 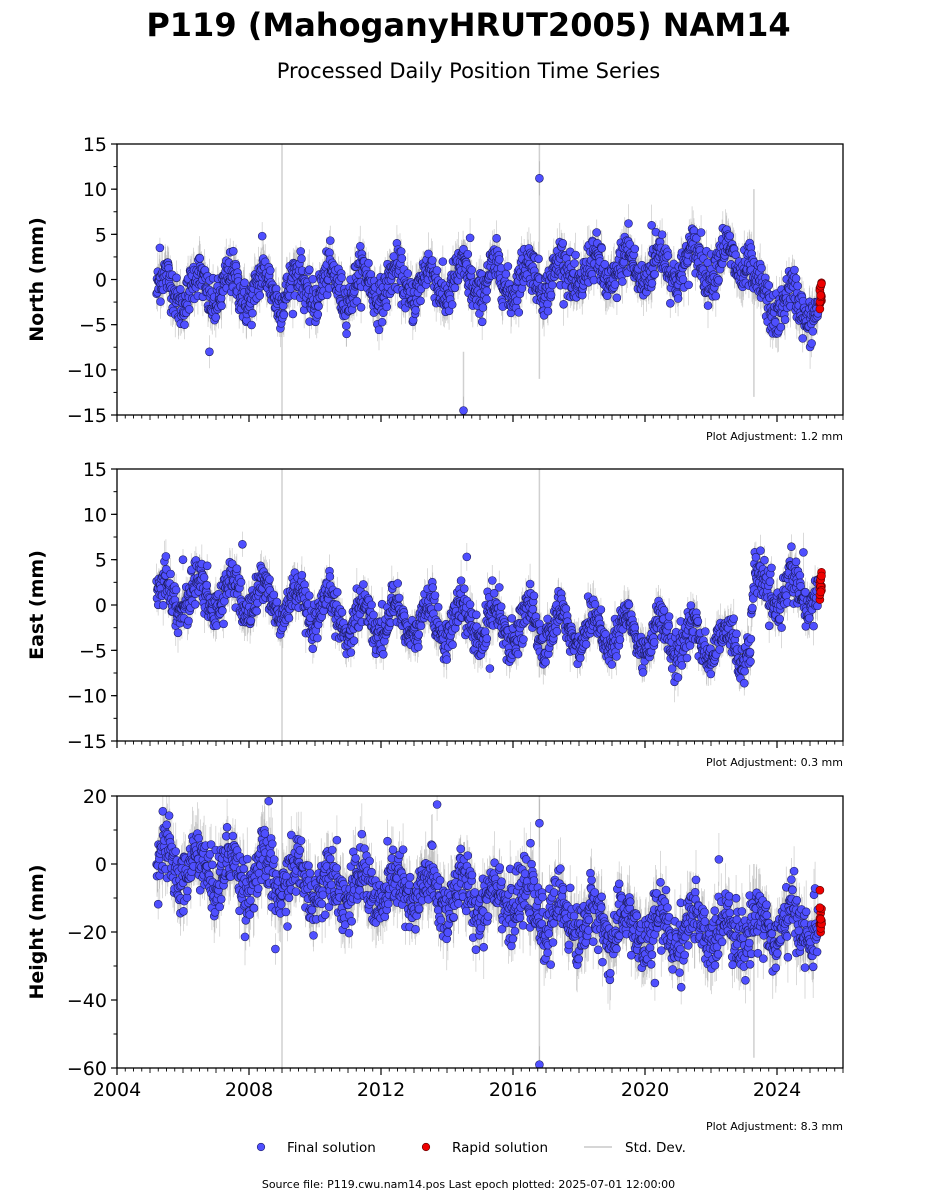 What do you see at coordinates (87, 416) in the screenshot?
I see `north-ytick-label: −15` at bounding box center [87, 416].